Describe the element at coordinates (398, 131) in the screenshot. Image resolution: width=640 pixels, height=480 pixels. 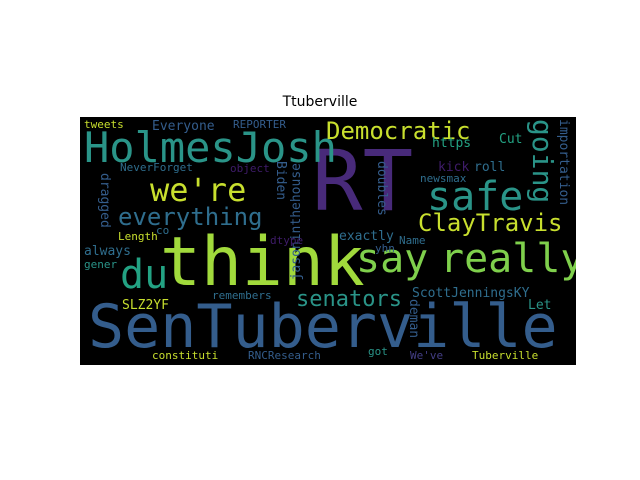
I see `word-democratic: Democratic` at that location.